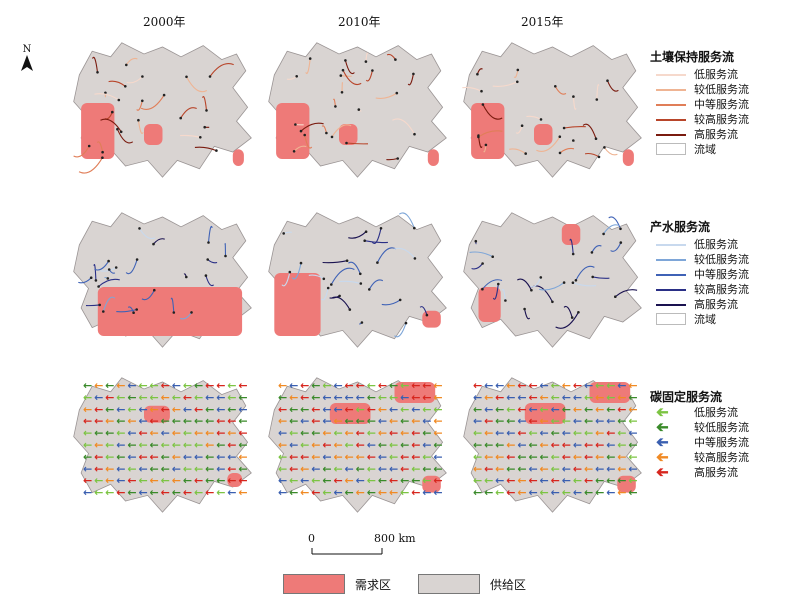  Describe the element at coordinates (337, 584) in the screenshot. I see `bottom-legend-demand: 需求区` at that location.